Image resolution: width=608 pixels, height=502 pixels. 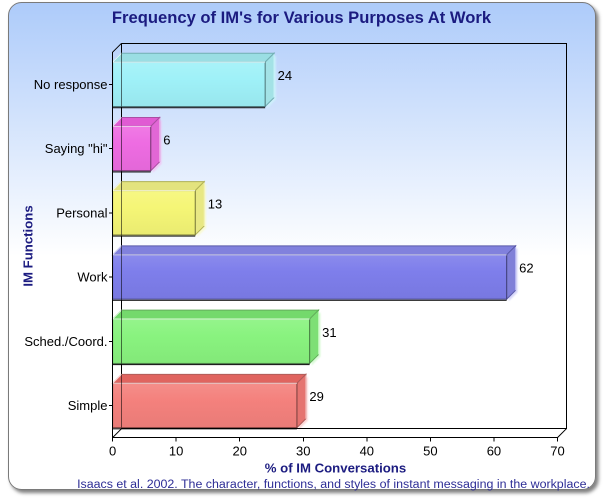 I want to click on svg-text: 60, so click(x=494, y=451).